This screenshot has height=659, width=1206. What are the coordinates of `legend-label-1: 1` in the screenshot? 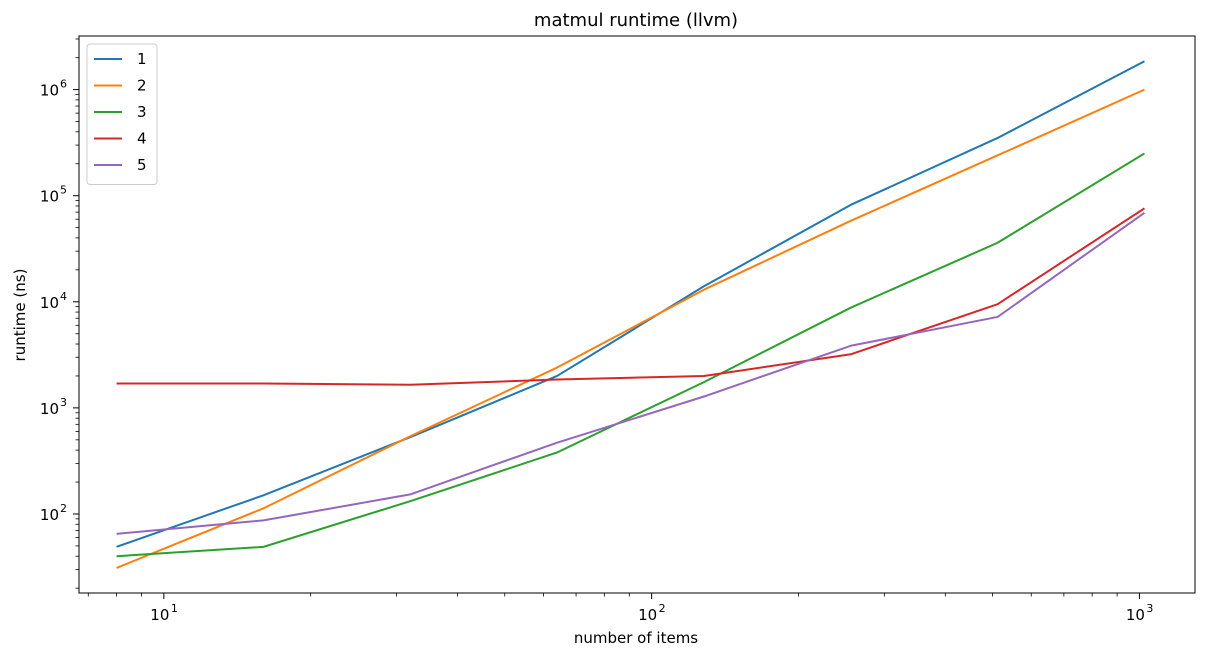 It's located at (142, 59).